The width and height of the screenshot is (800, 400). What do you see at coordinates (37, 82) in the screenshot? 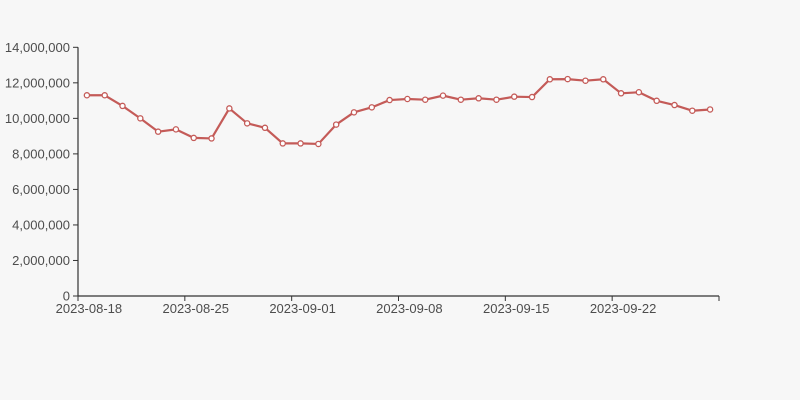
I see `y-tick-label: 12,000,000` at bounding box center [37, 82].